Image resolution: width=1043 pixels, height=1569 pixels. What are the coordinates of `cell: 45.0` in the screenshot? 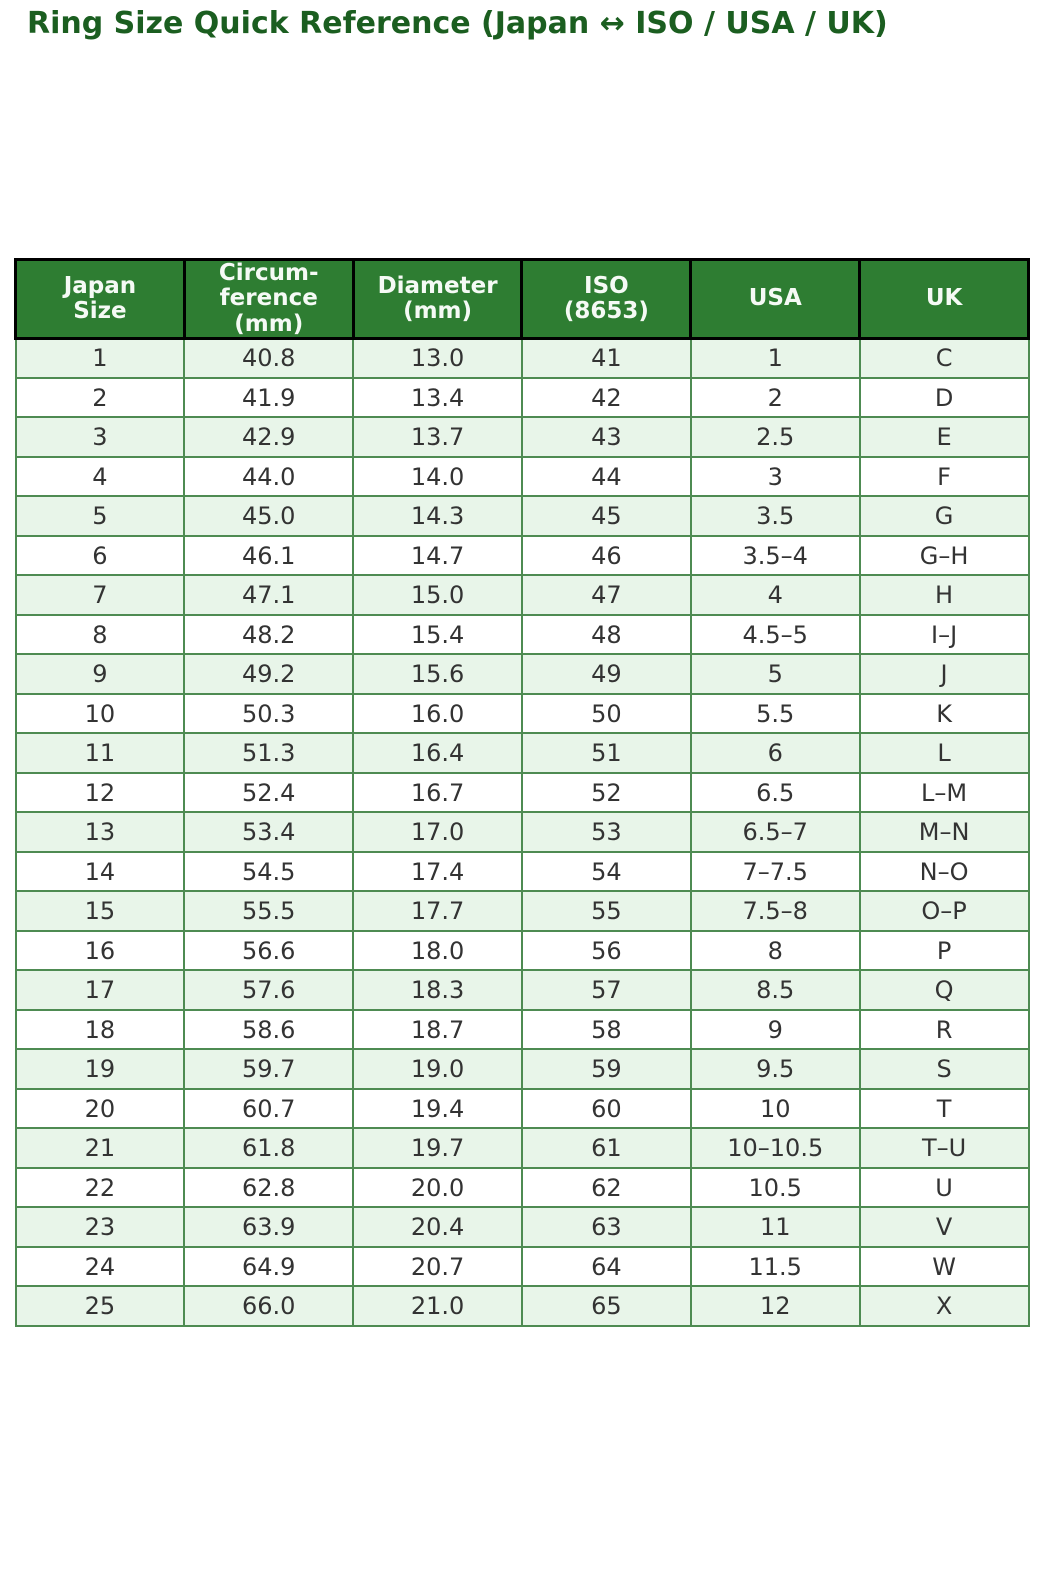 It's located at (269, 516).